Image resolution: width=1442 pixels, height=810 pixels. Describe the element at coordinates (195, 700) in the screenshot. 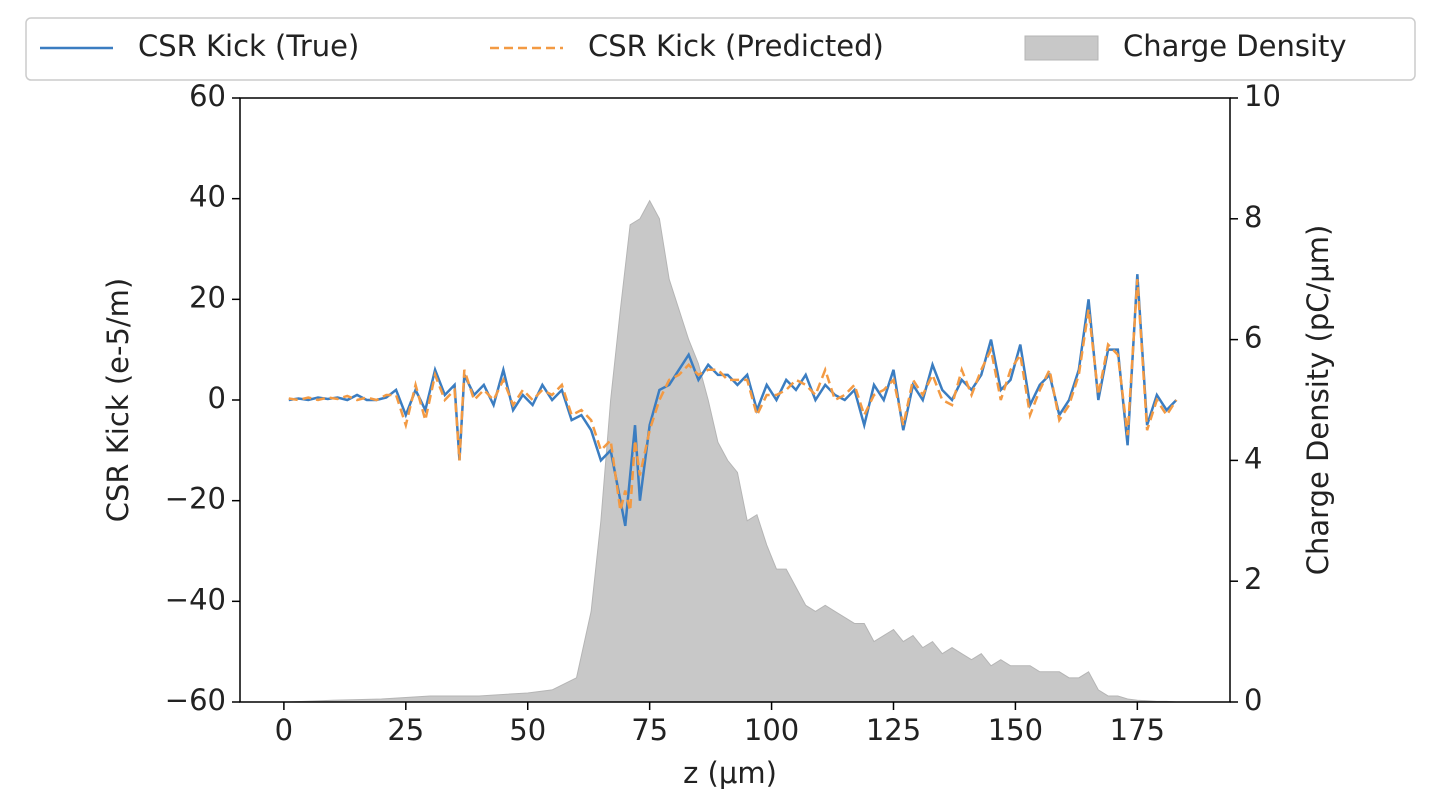

I see `y-tick-label: −60` at that location.